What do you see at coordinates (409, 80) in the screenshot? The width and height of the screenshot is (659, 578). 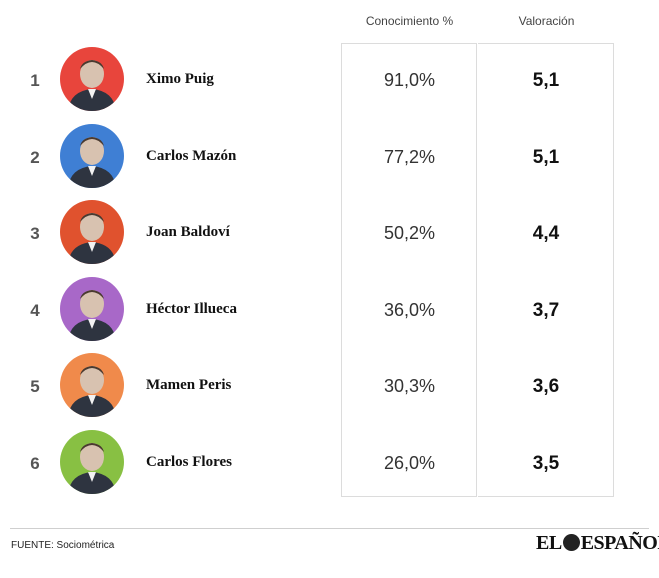 I see `knowledge-value: 91,0%` at bounding box center [409, 80].